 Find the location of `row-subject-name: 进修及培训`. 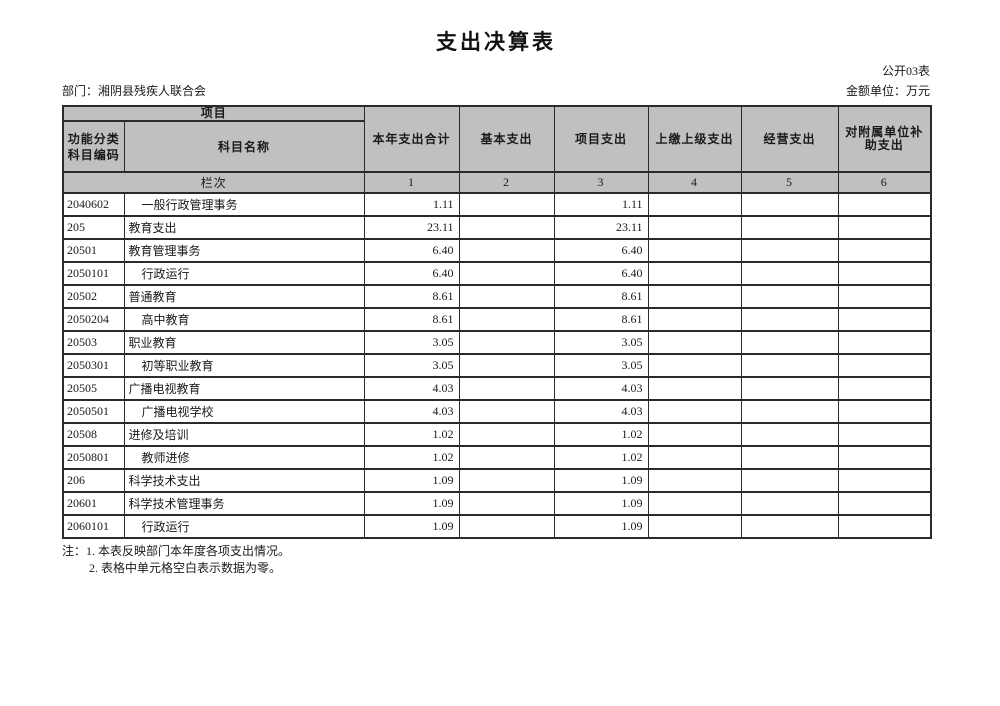

row-subject-name: 进修及培训 is located at coordinates (244, 434).